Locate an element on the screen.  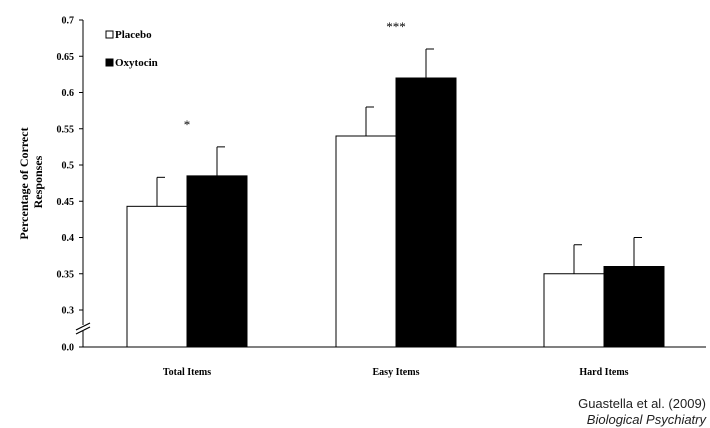
y-axis-title-line-1: Percentage of Correct is located at coordinates (24, 183).